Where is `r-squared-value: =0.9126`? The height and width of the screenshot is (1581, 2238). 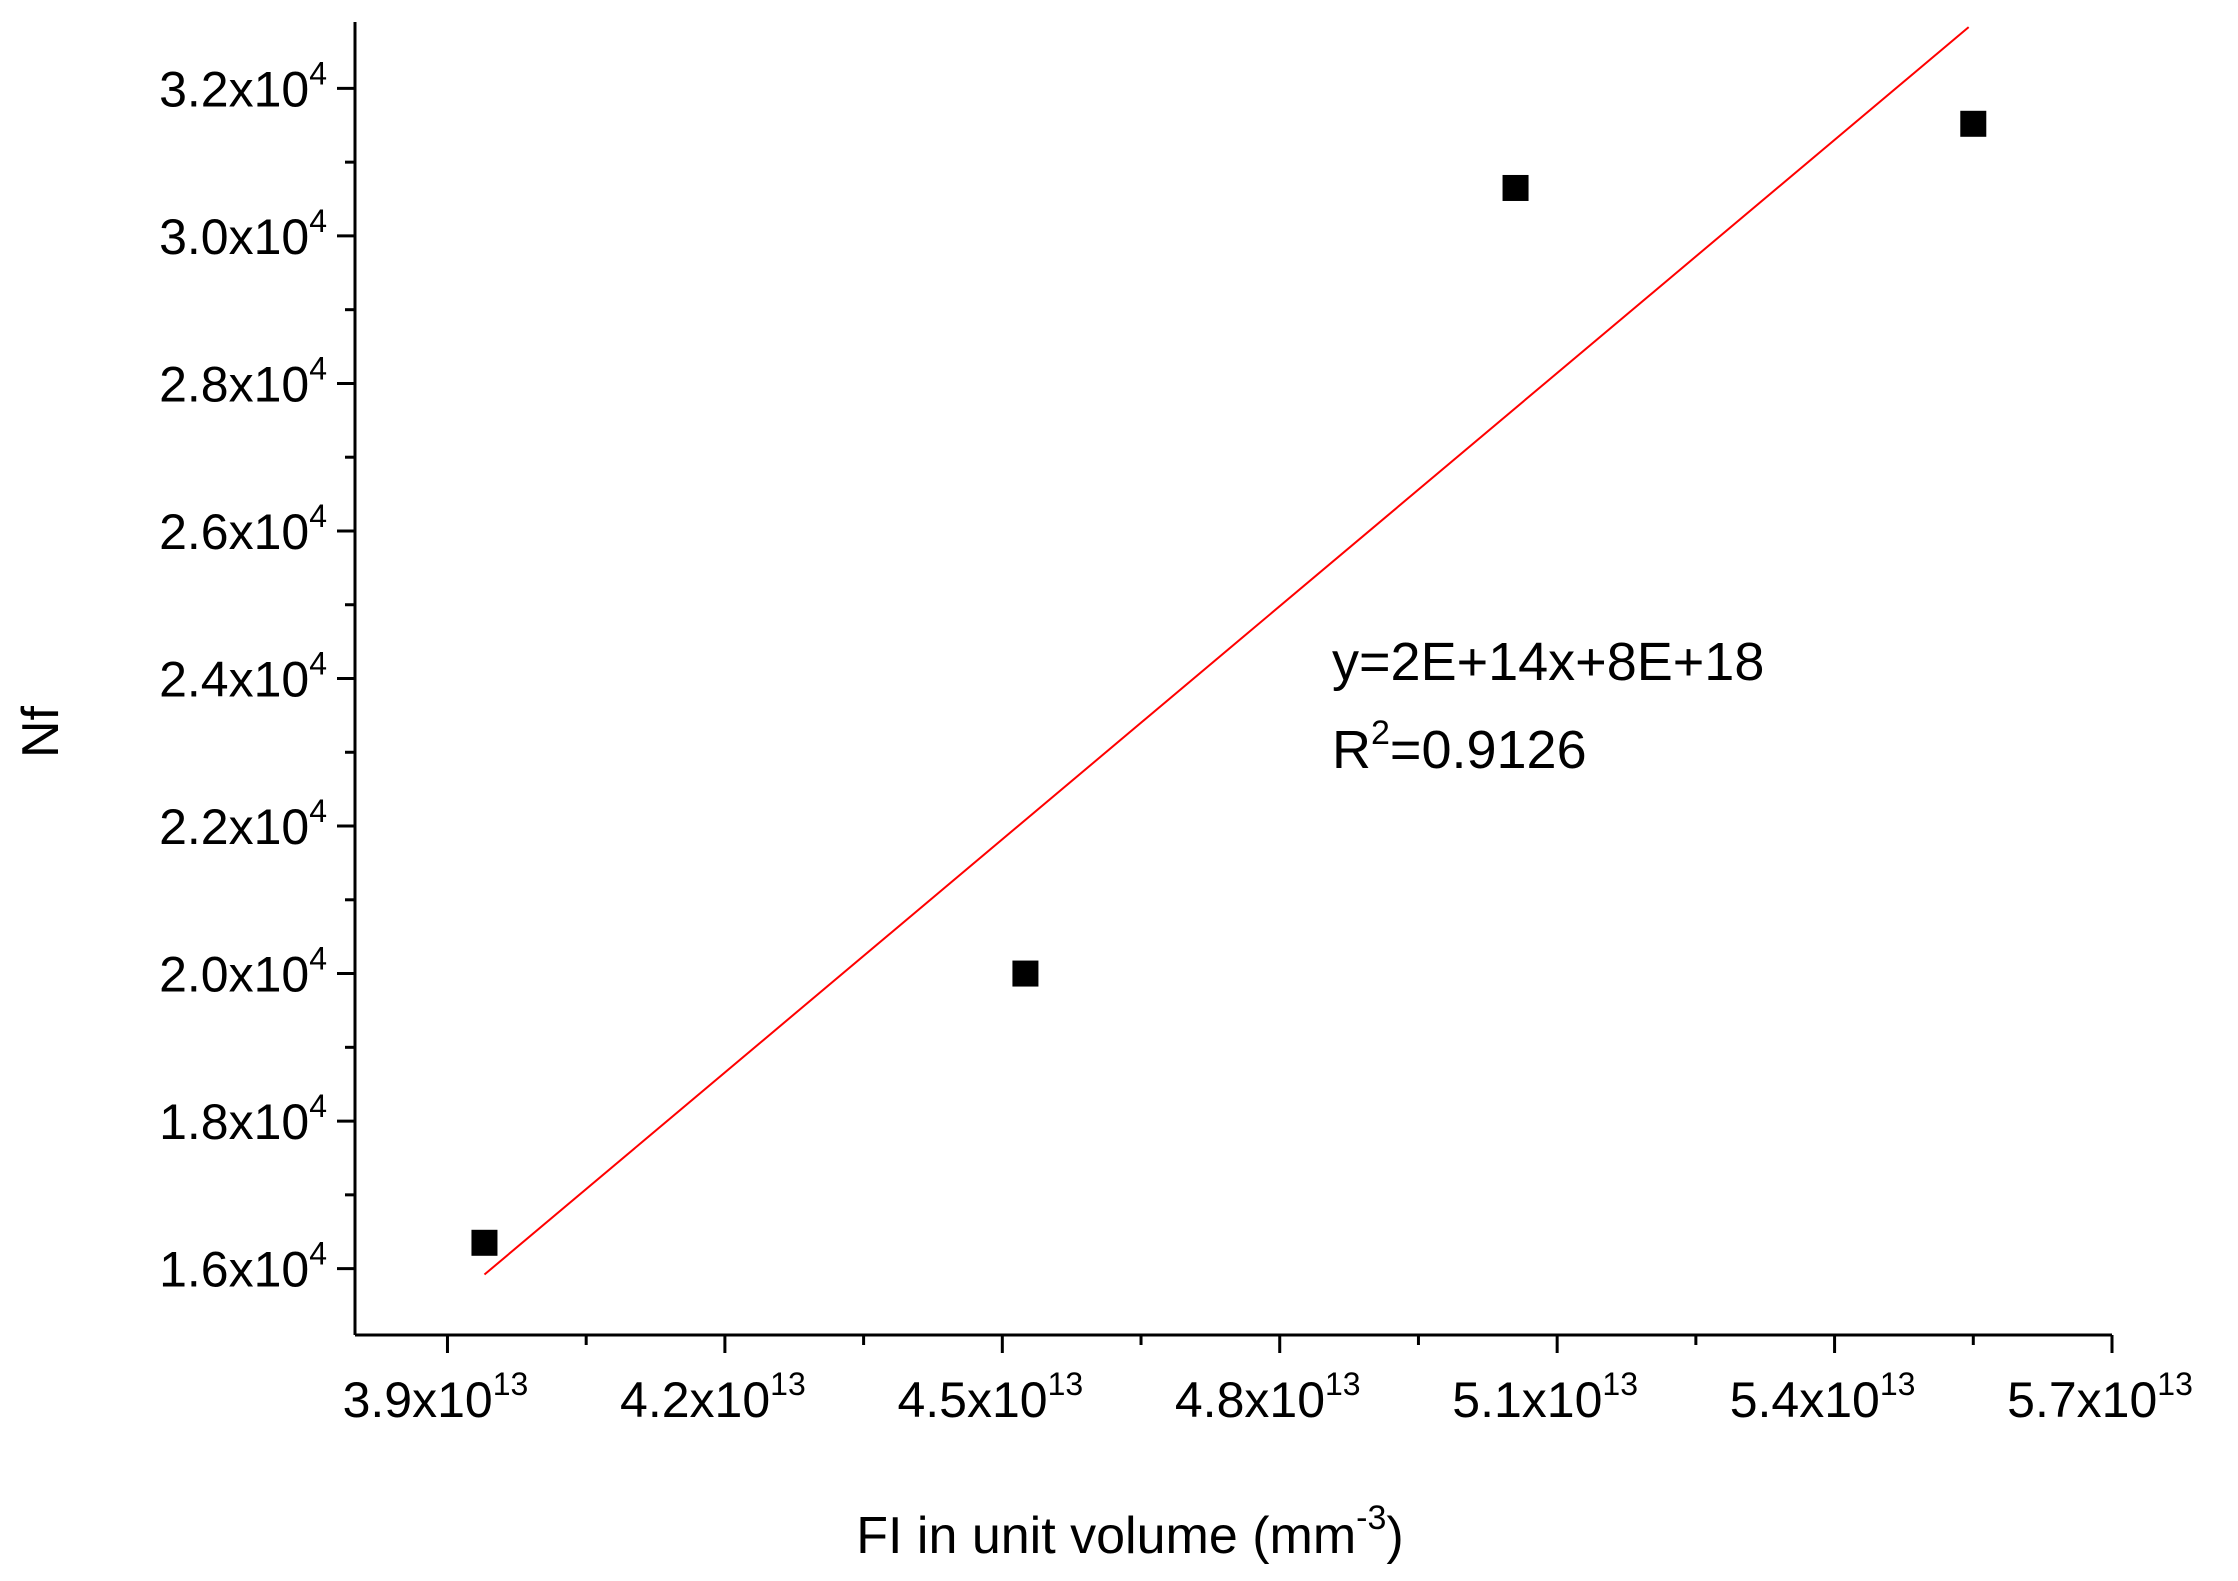
r-squared-value: =0.9126 is located at coordinates (1488, 750).